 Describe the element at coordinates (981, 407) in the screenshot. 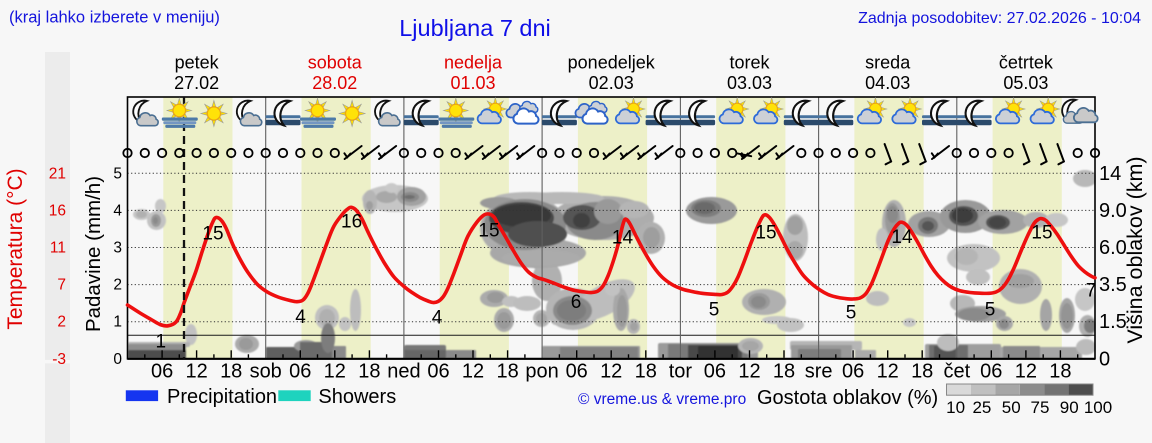

I see `svg-text: 25` at that location.